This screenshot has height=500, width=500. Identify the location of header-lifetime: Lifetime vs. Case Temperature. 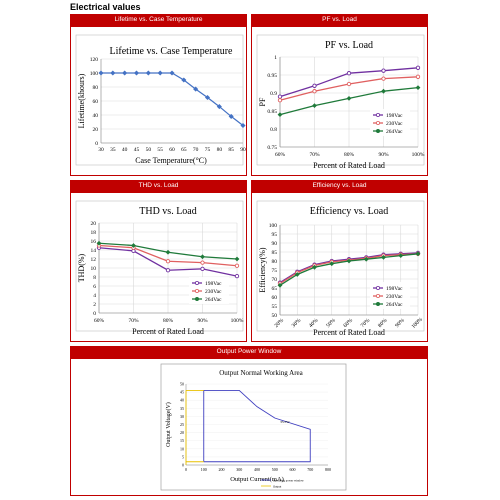
(158, 20).